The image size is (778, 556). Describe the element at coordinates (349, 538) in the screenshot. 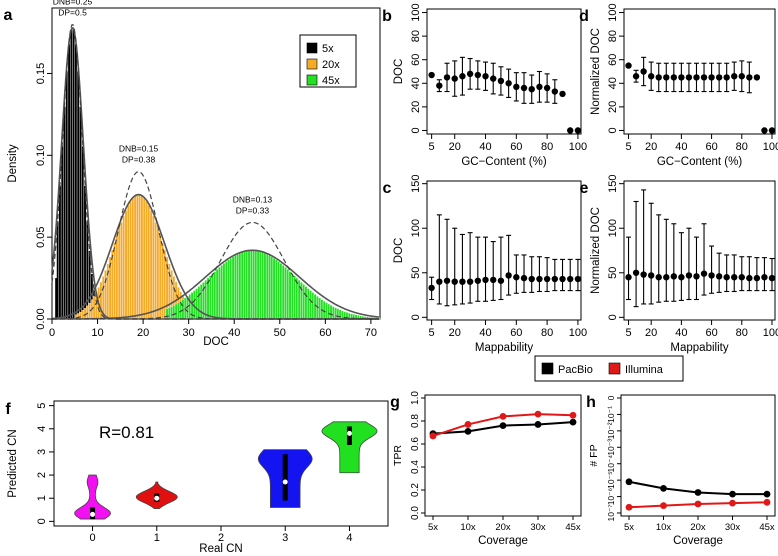

I see `x-tick-label: 4` at that location.